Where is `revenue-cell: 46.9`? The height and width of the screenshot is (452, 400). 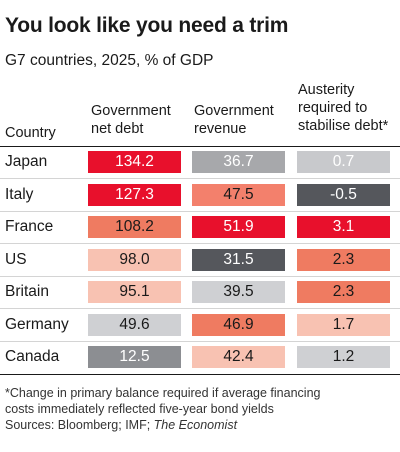
revenue-cell: 46.9 is located at coordinates (238, 324).